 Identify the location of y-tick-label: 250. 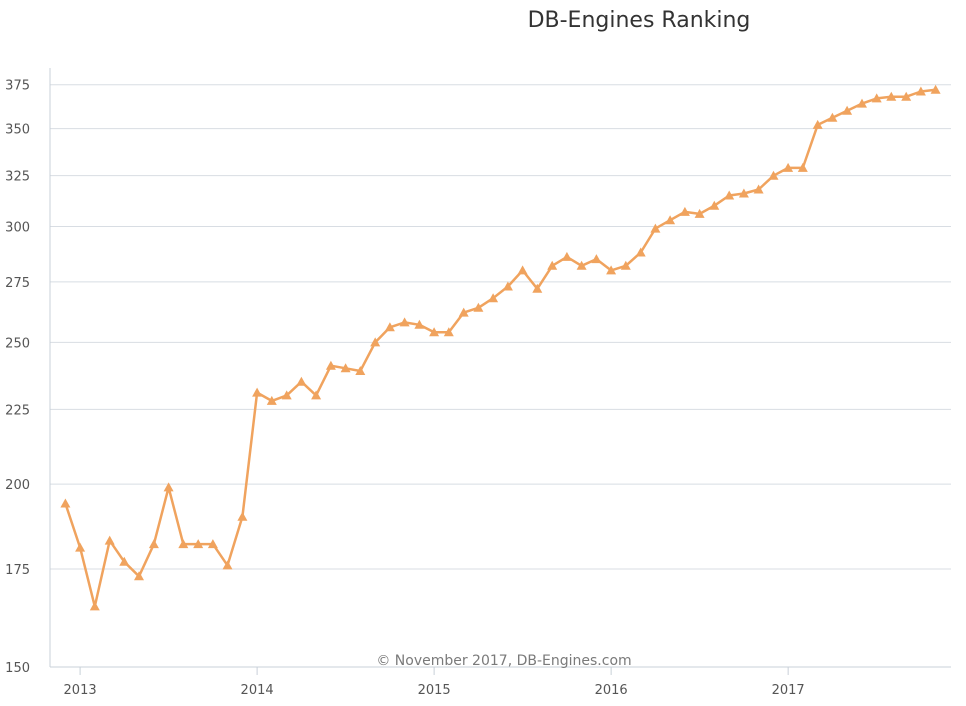
(17, 343).